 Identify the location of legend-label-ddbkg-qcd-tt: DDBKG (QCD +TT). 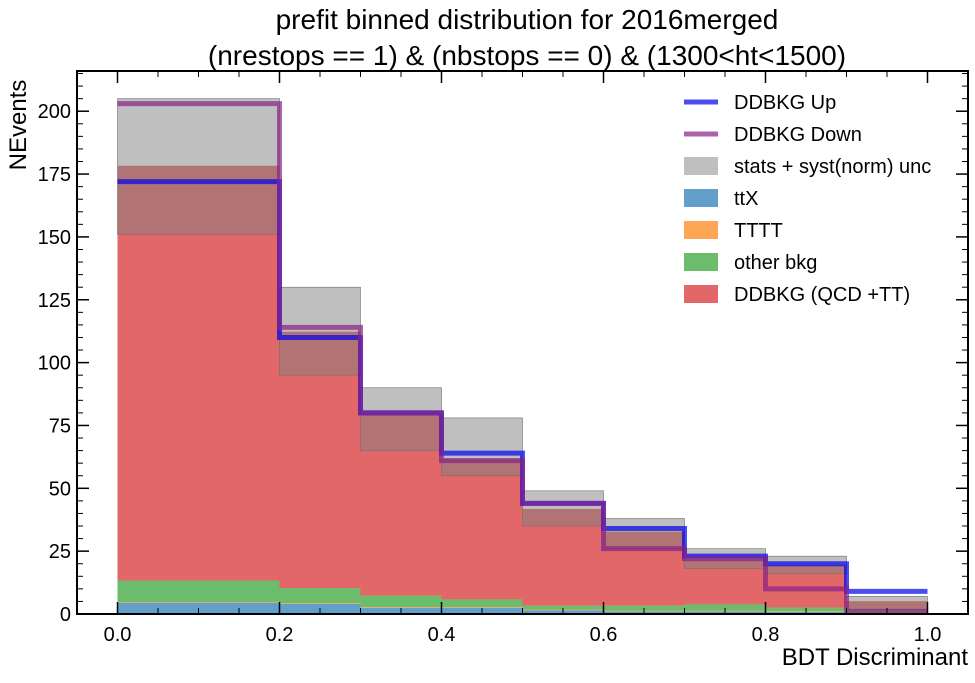
(822, 295).